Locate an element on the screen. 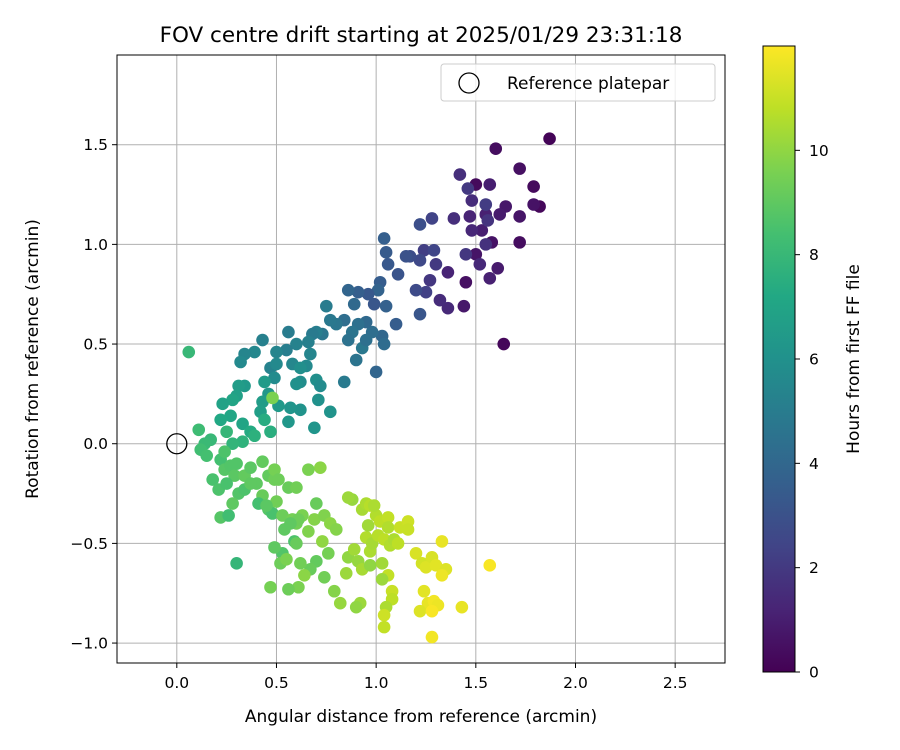  colorbar-tick-label: 10 is located at coordinates (819, 151).